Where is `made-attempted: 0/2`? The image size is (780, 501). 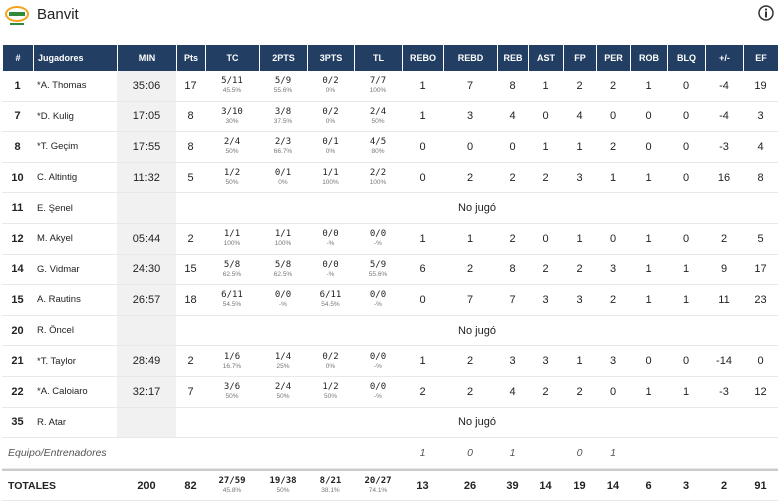
made-attempted: 0/2 is located at coordinates (330, 81).